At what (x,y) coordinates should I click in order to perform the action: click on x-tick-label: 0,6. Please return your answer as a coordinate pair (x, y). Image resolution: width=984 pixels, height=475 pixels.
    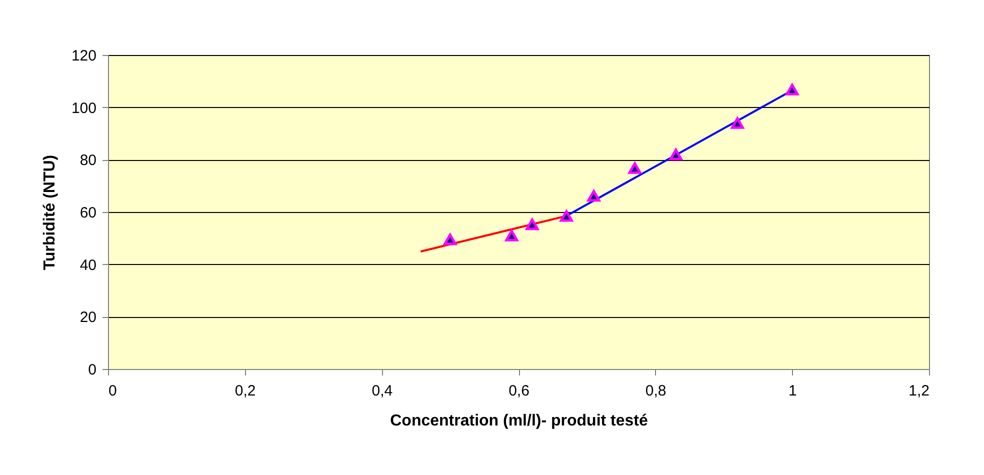
    Looking at the image, I should click on (519, 391).